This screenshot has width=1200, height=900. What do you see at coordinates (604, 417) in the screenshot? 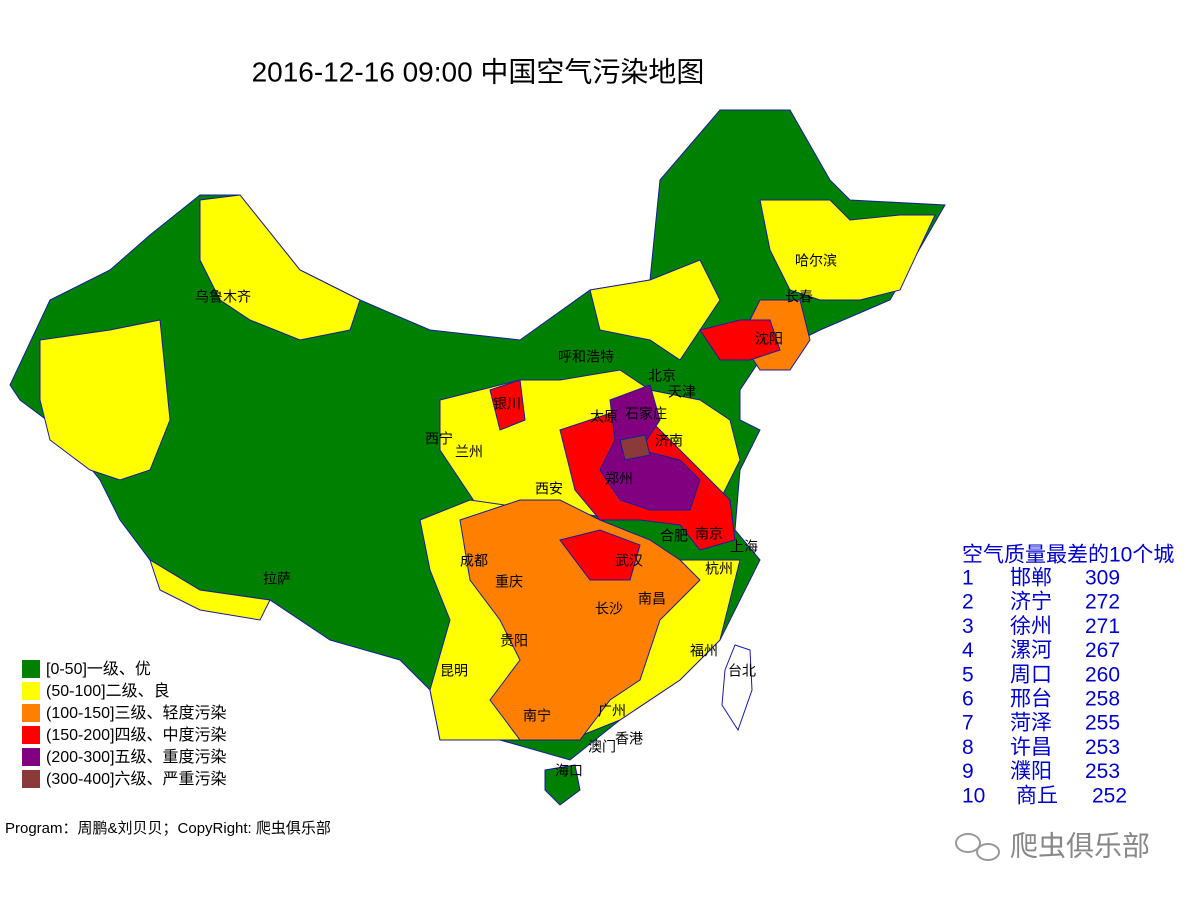
I see `city-label: 太原` at bounding box center [604, 417].